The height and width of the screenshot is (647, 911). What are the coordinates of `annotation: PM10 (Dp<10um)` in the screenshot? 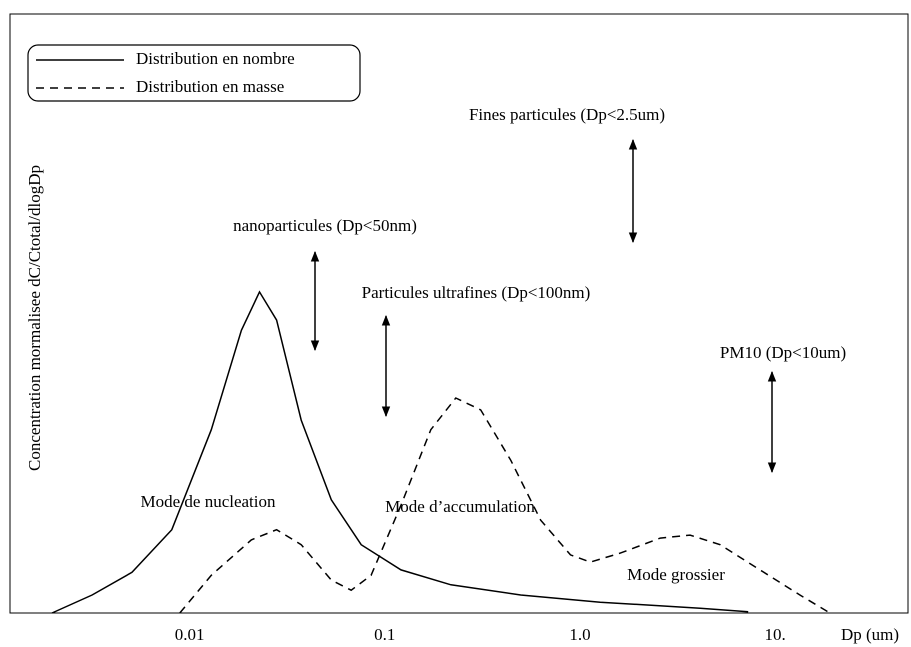 It's located at (783, 352).